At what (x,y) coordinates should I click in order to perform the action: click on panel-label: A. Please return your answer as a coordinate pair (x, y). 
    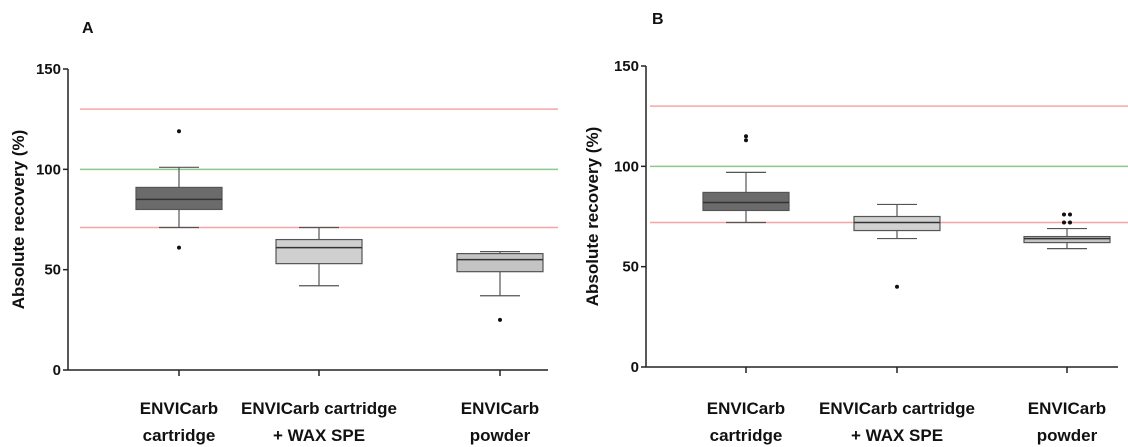
    Looking at the image, I should click on (88, 28).